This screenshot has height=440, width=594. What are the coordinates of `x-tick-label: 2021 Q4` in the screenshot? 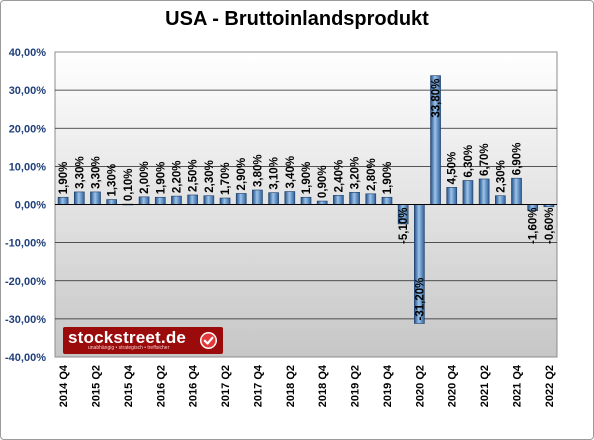 It's located at (518, 385).